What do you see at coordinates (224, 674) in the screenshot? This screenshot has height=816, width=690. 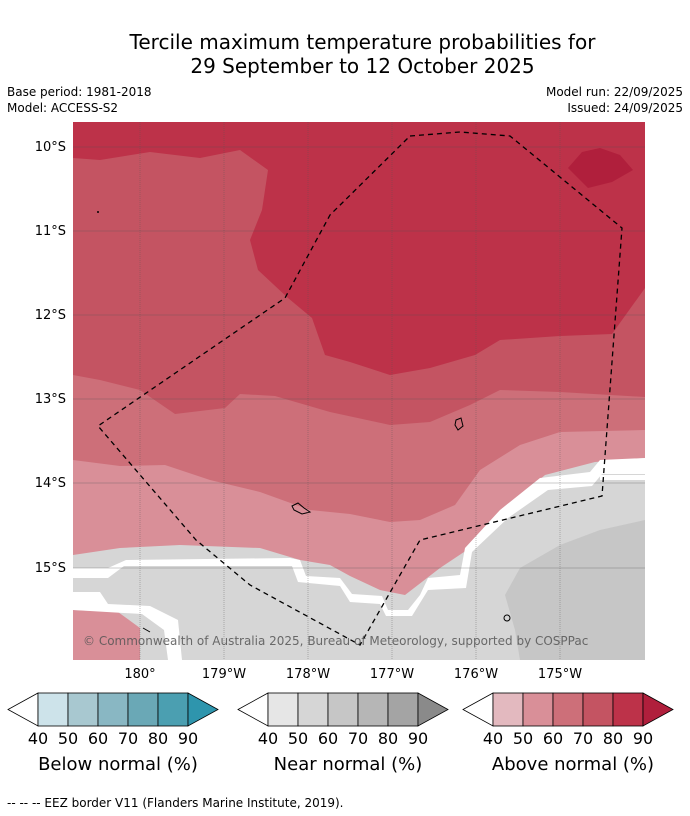 I see `lon-label: 179°W` at bounding box center [224, 674].